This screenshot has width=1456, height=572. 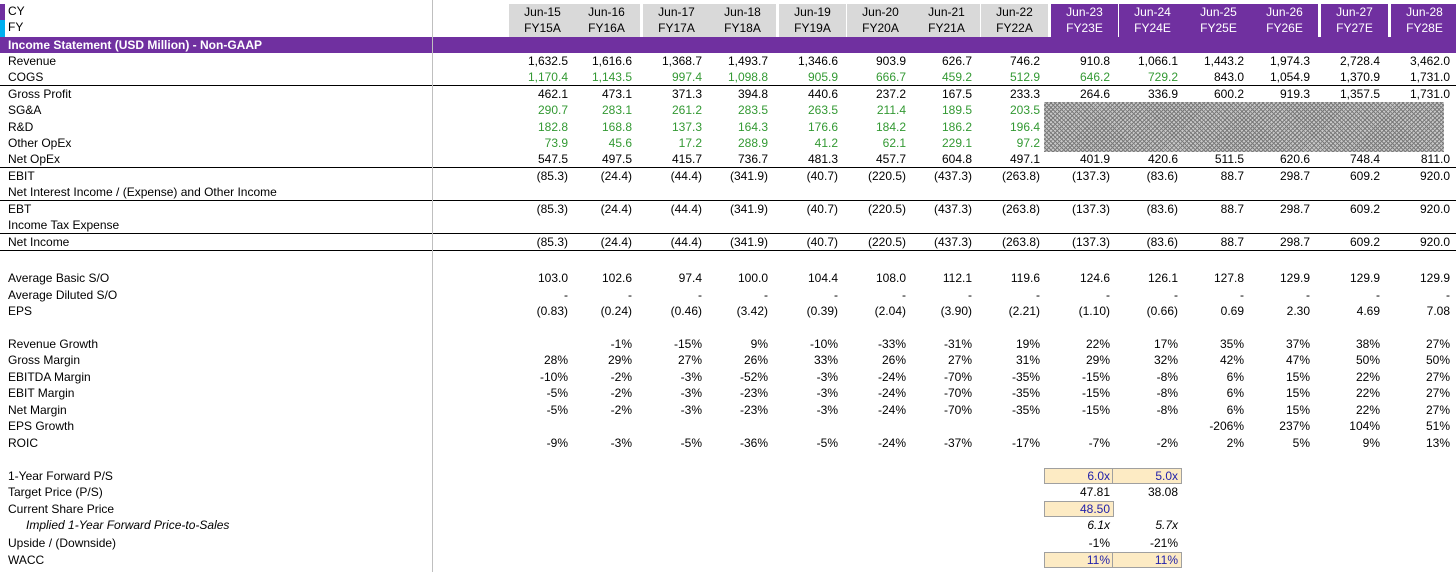 I want to click on valuation-row: 1-Year Forward P/S 6.0x 5.0x, so click(x=728, y=476).